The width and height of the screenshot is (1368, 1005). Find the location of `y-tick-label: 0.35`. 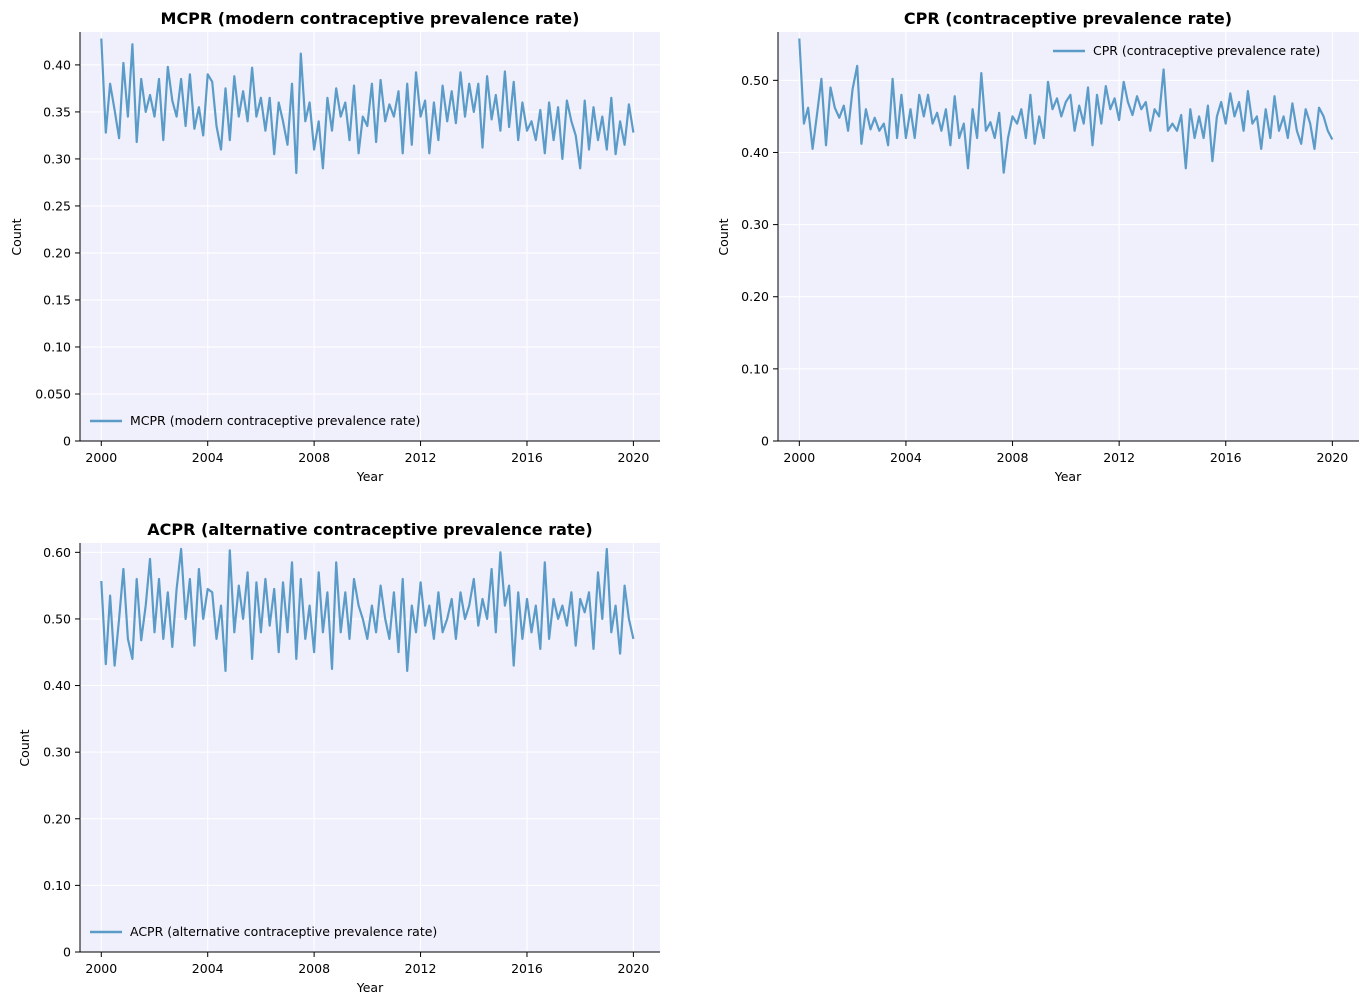

y-tick-label: 0.35 is located at coordinates (57, 111).